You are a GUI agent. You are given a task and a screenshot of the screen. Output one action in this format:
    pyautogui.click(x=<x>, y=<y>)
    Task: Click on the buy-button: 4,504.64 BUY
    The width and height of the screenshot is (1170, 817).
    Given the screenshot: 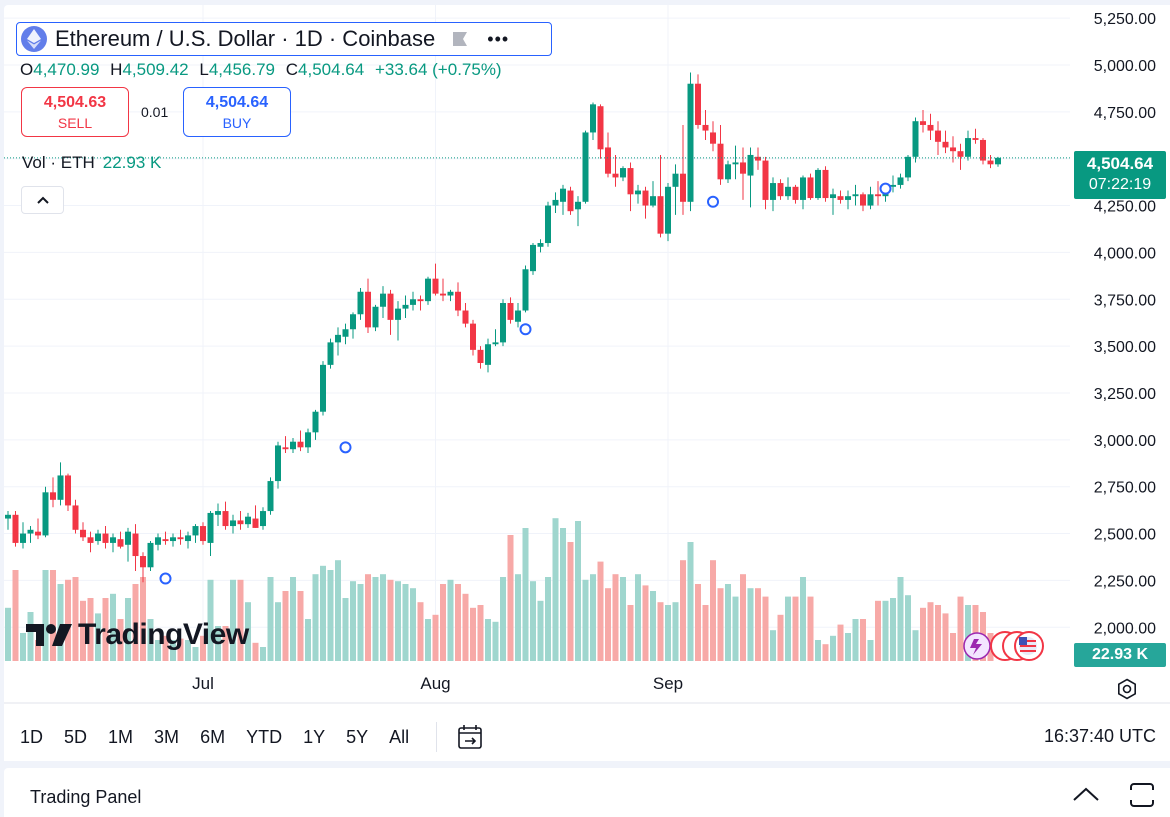 What is the action you would take?
    pyautogui.click(x=237, y=112)
    